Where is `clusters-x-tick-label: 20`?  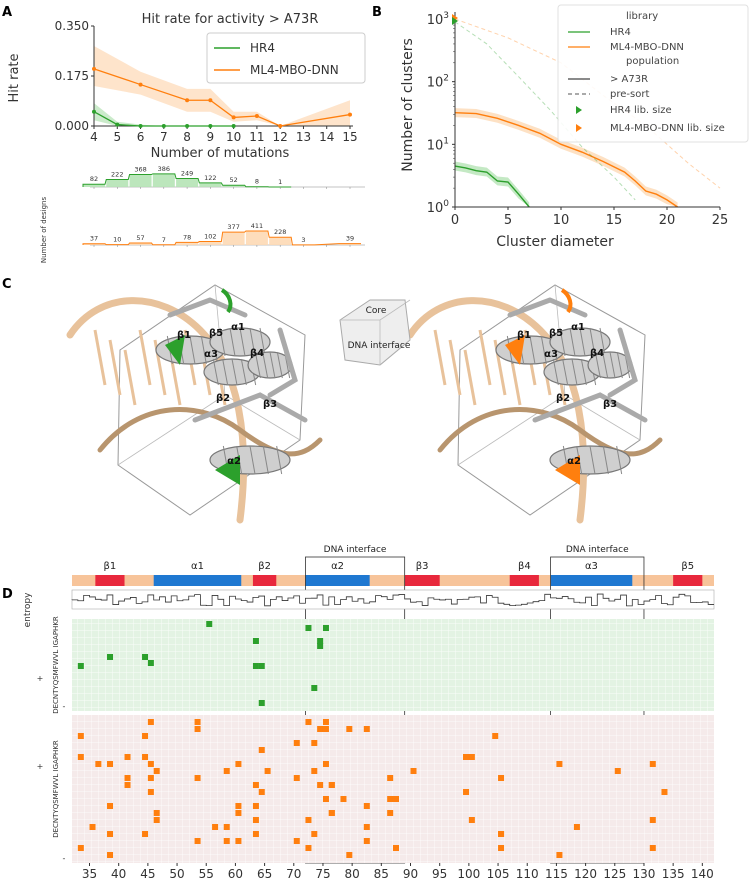 clusters-x-tick-label: 20 is located at coordinates (667, 220).